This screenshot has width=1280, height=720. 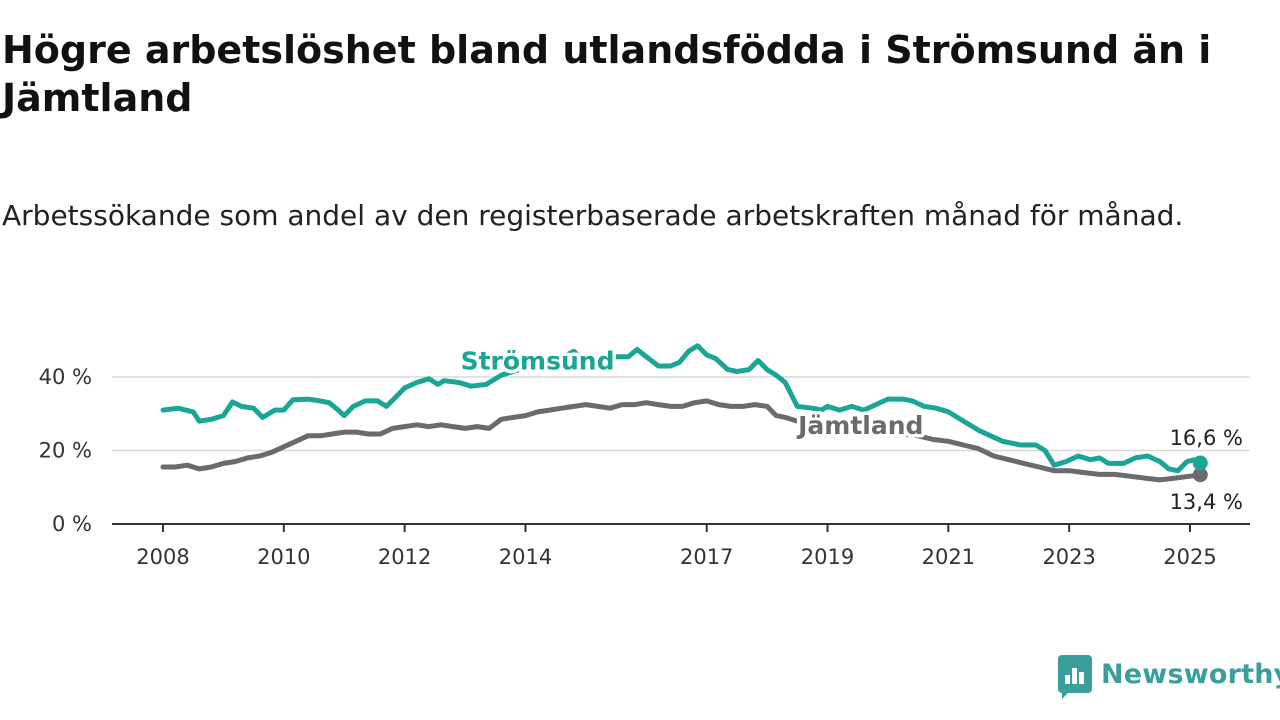 I want to click on series-endpoint-jämtland, so click(x=1200, y=475).